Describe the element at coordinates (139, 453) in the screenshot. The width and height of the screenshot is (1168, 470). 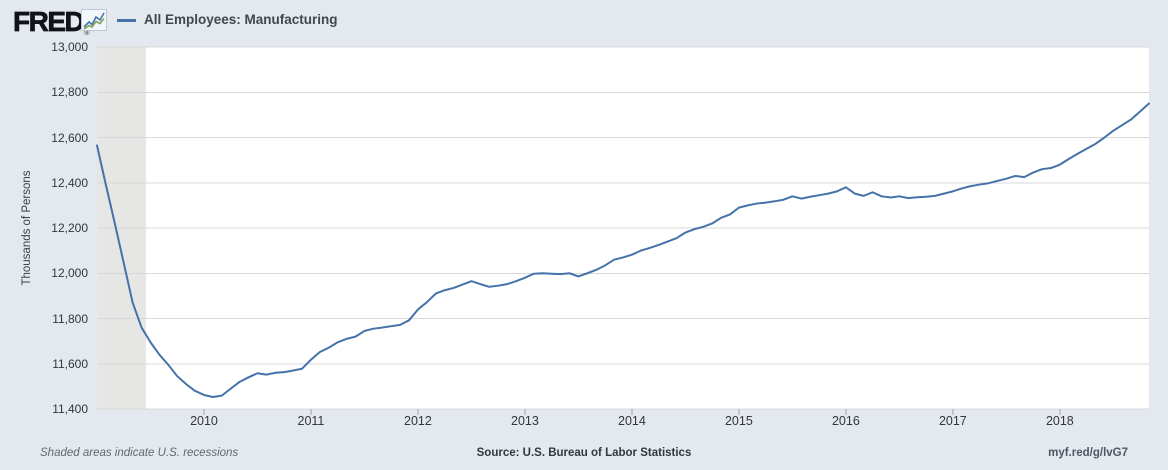
I see `recession-note: Shaded areas indicate U.S. recessions` at that location.